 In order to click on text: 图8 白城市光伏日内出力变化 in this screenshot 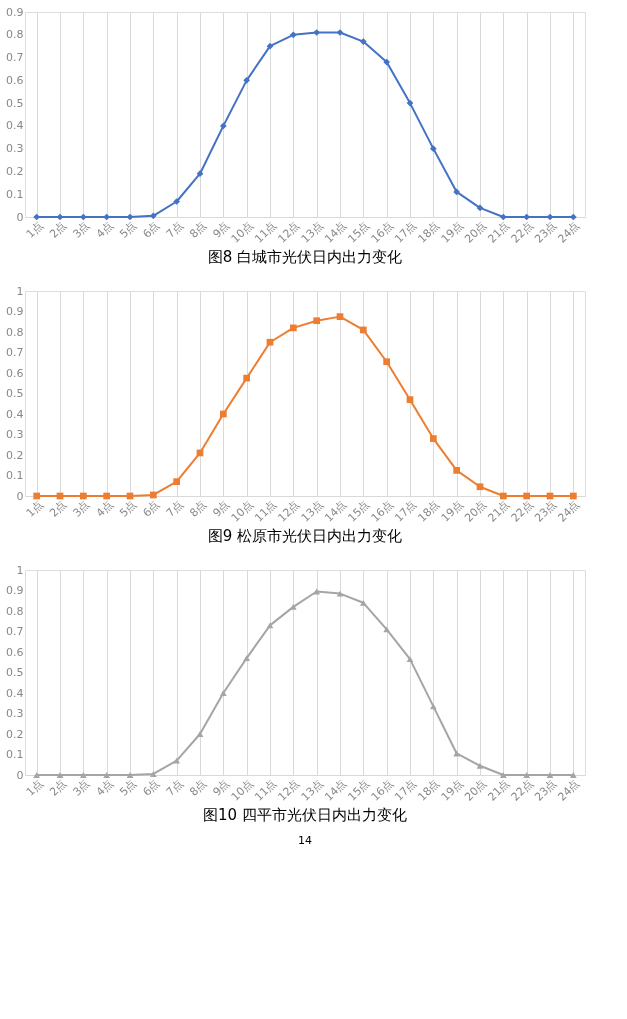, I will do `click(305, 257)`.